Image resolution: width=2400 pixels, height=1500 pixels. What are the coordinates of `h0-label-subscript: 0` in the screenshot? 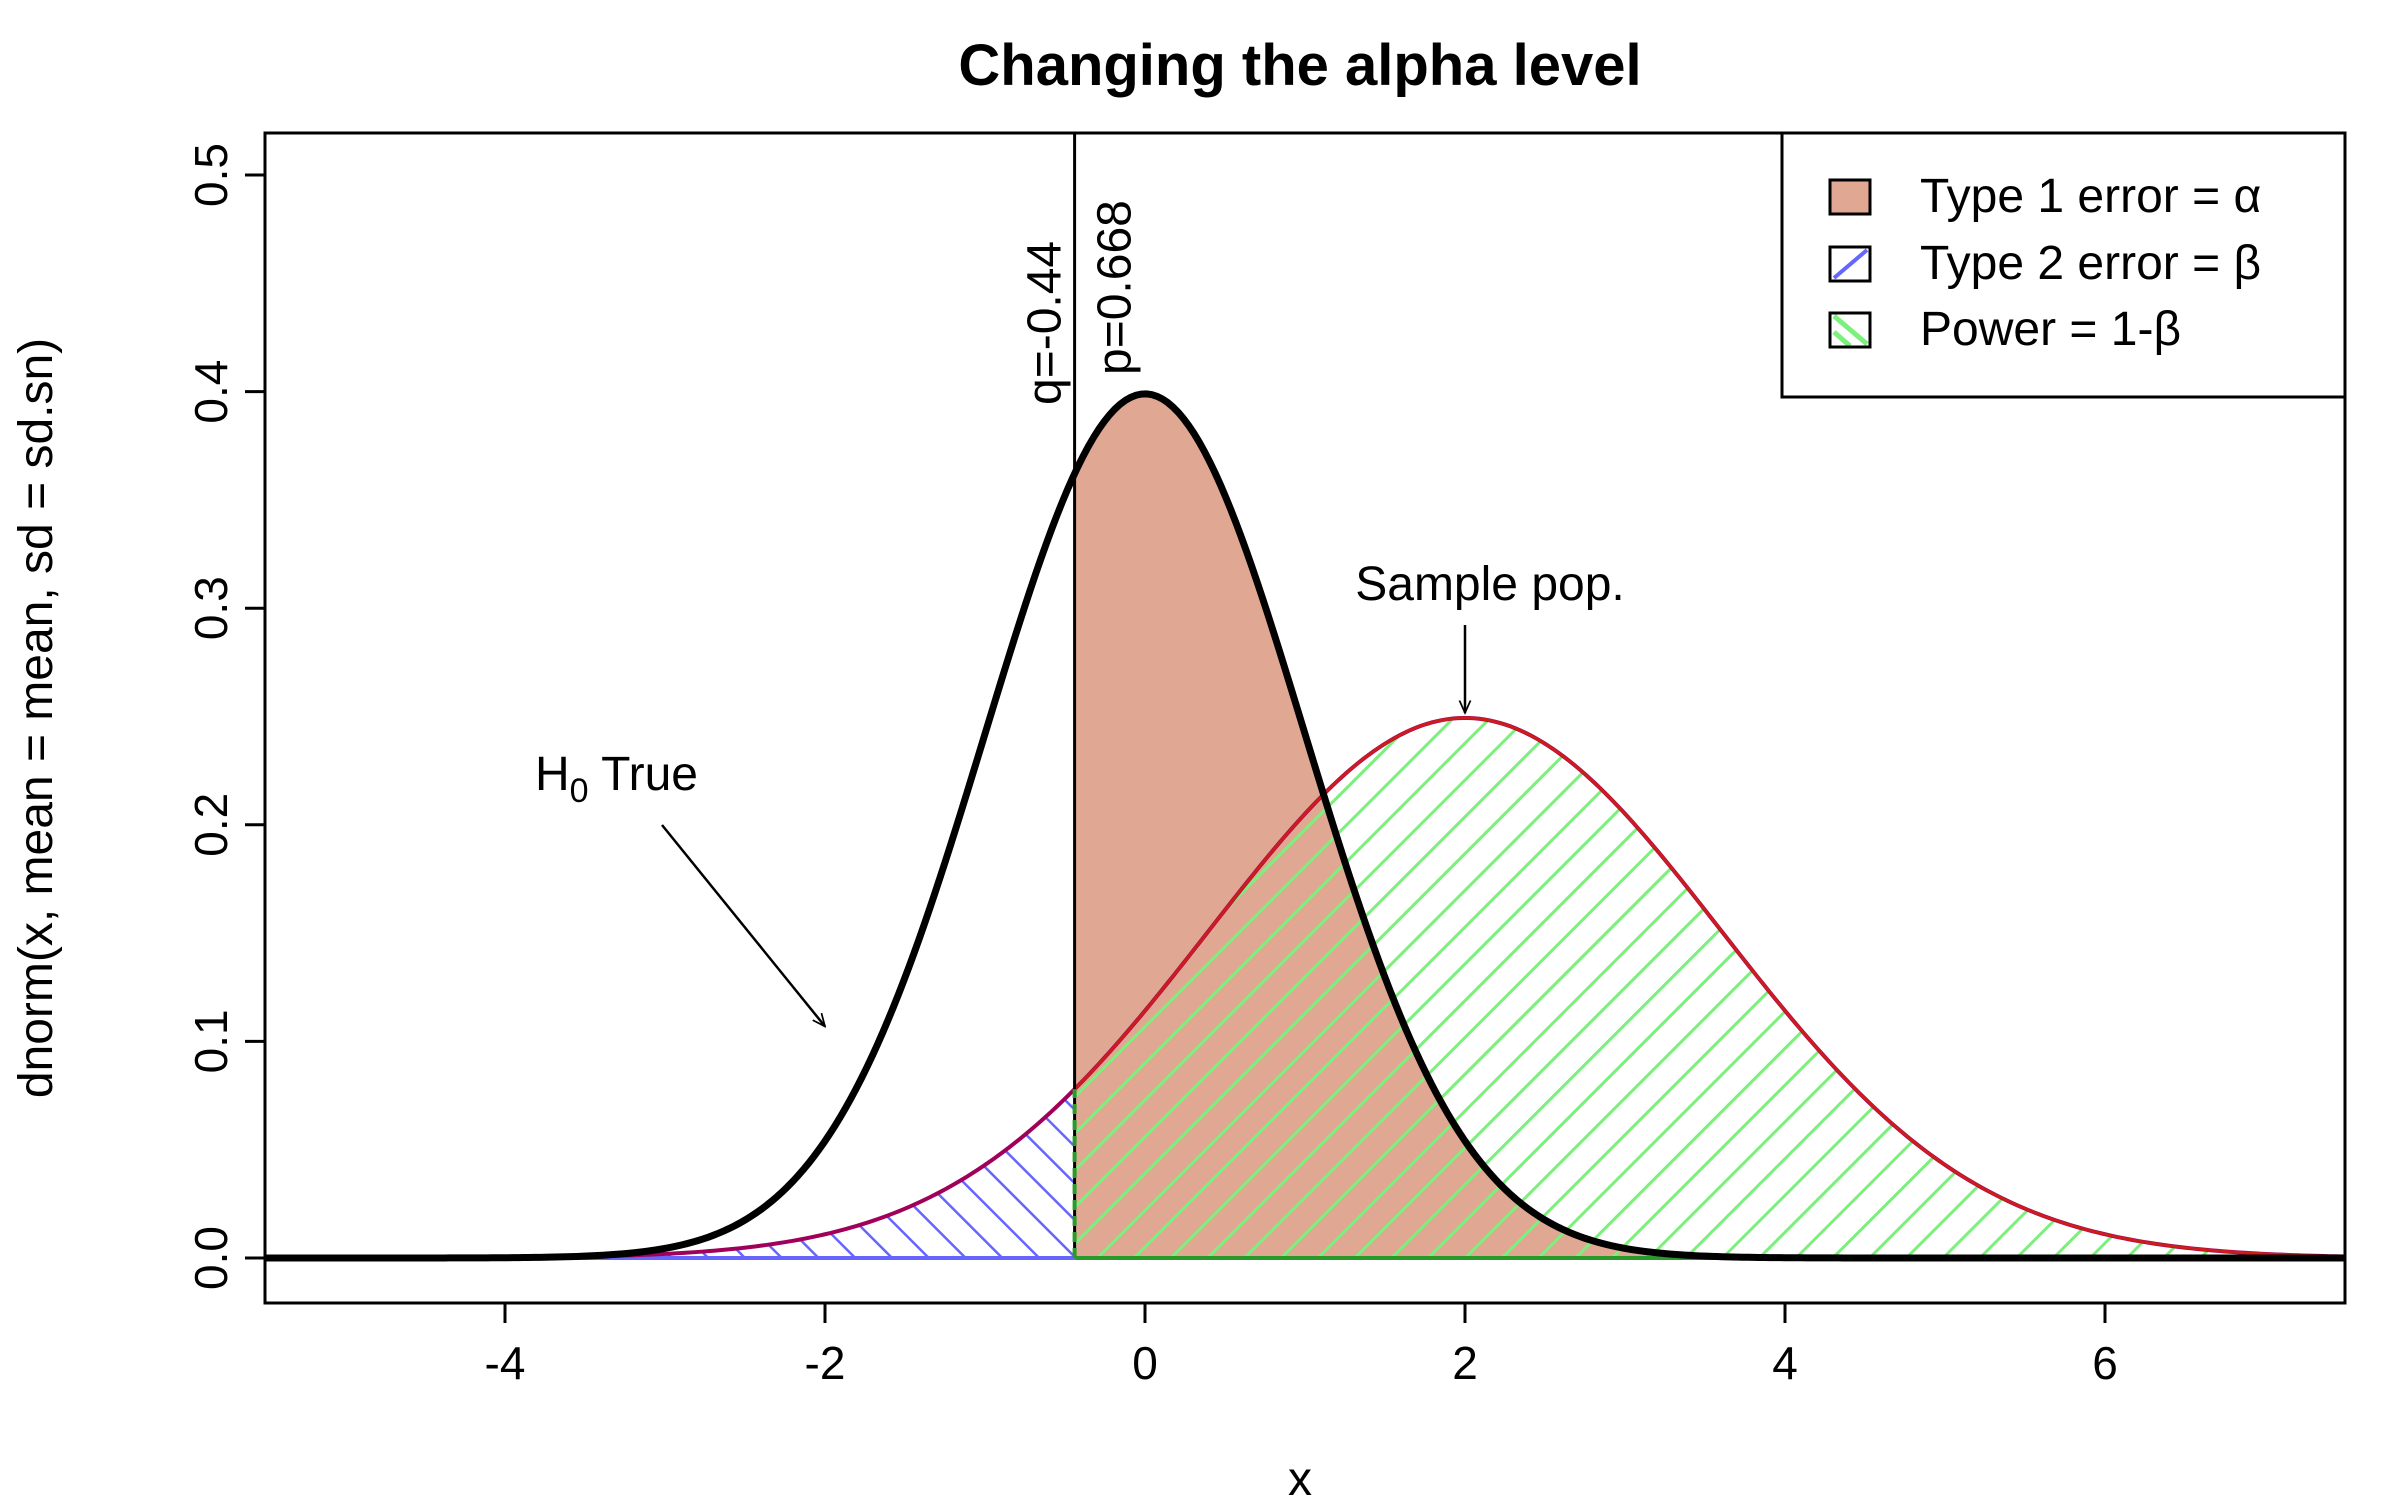 It's located at (579, 791).